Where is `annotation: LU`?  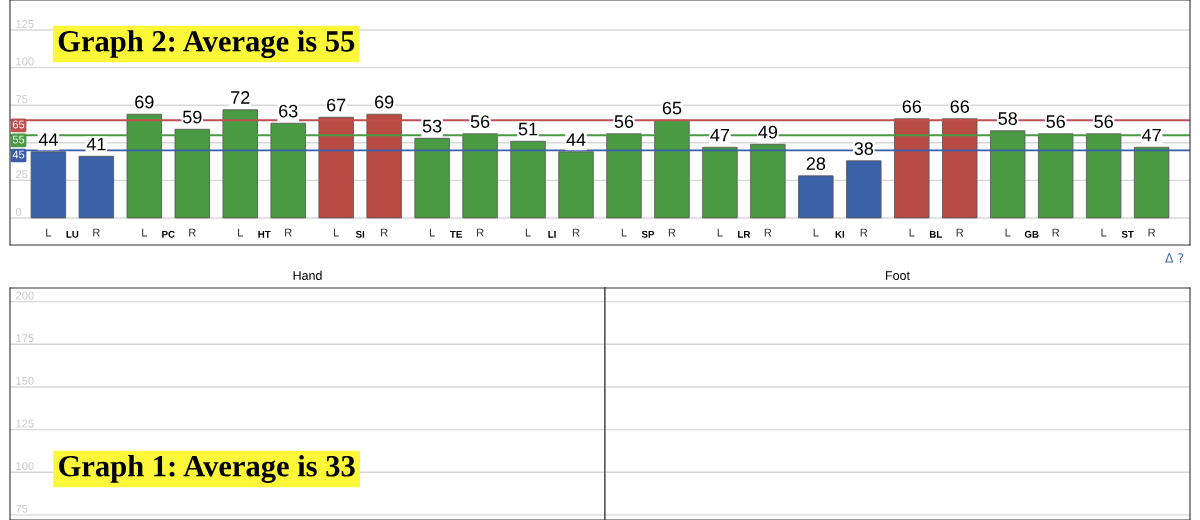
annotation: LU is located at coordinates (72, 234).